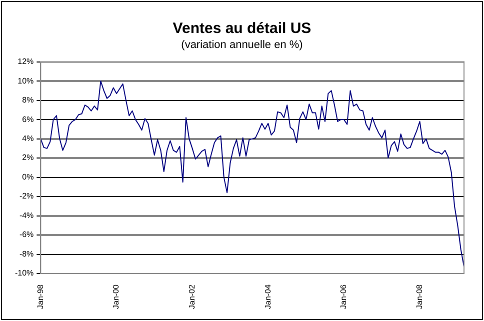 The height and width of the screenshot is (321, 484). I want to click on x-tick-label: Jan-04, so click(267, 297).